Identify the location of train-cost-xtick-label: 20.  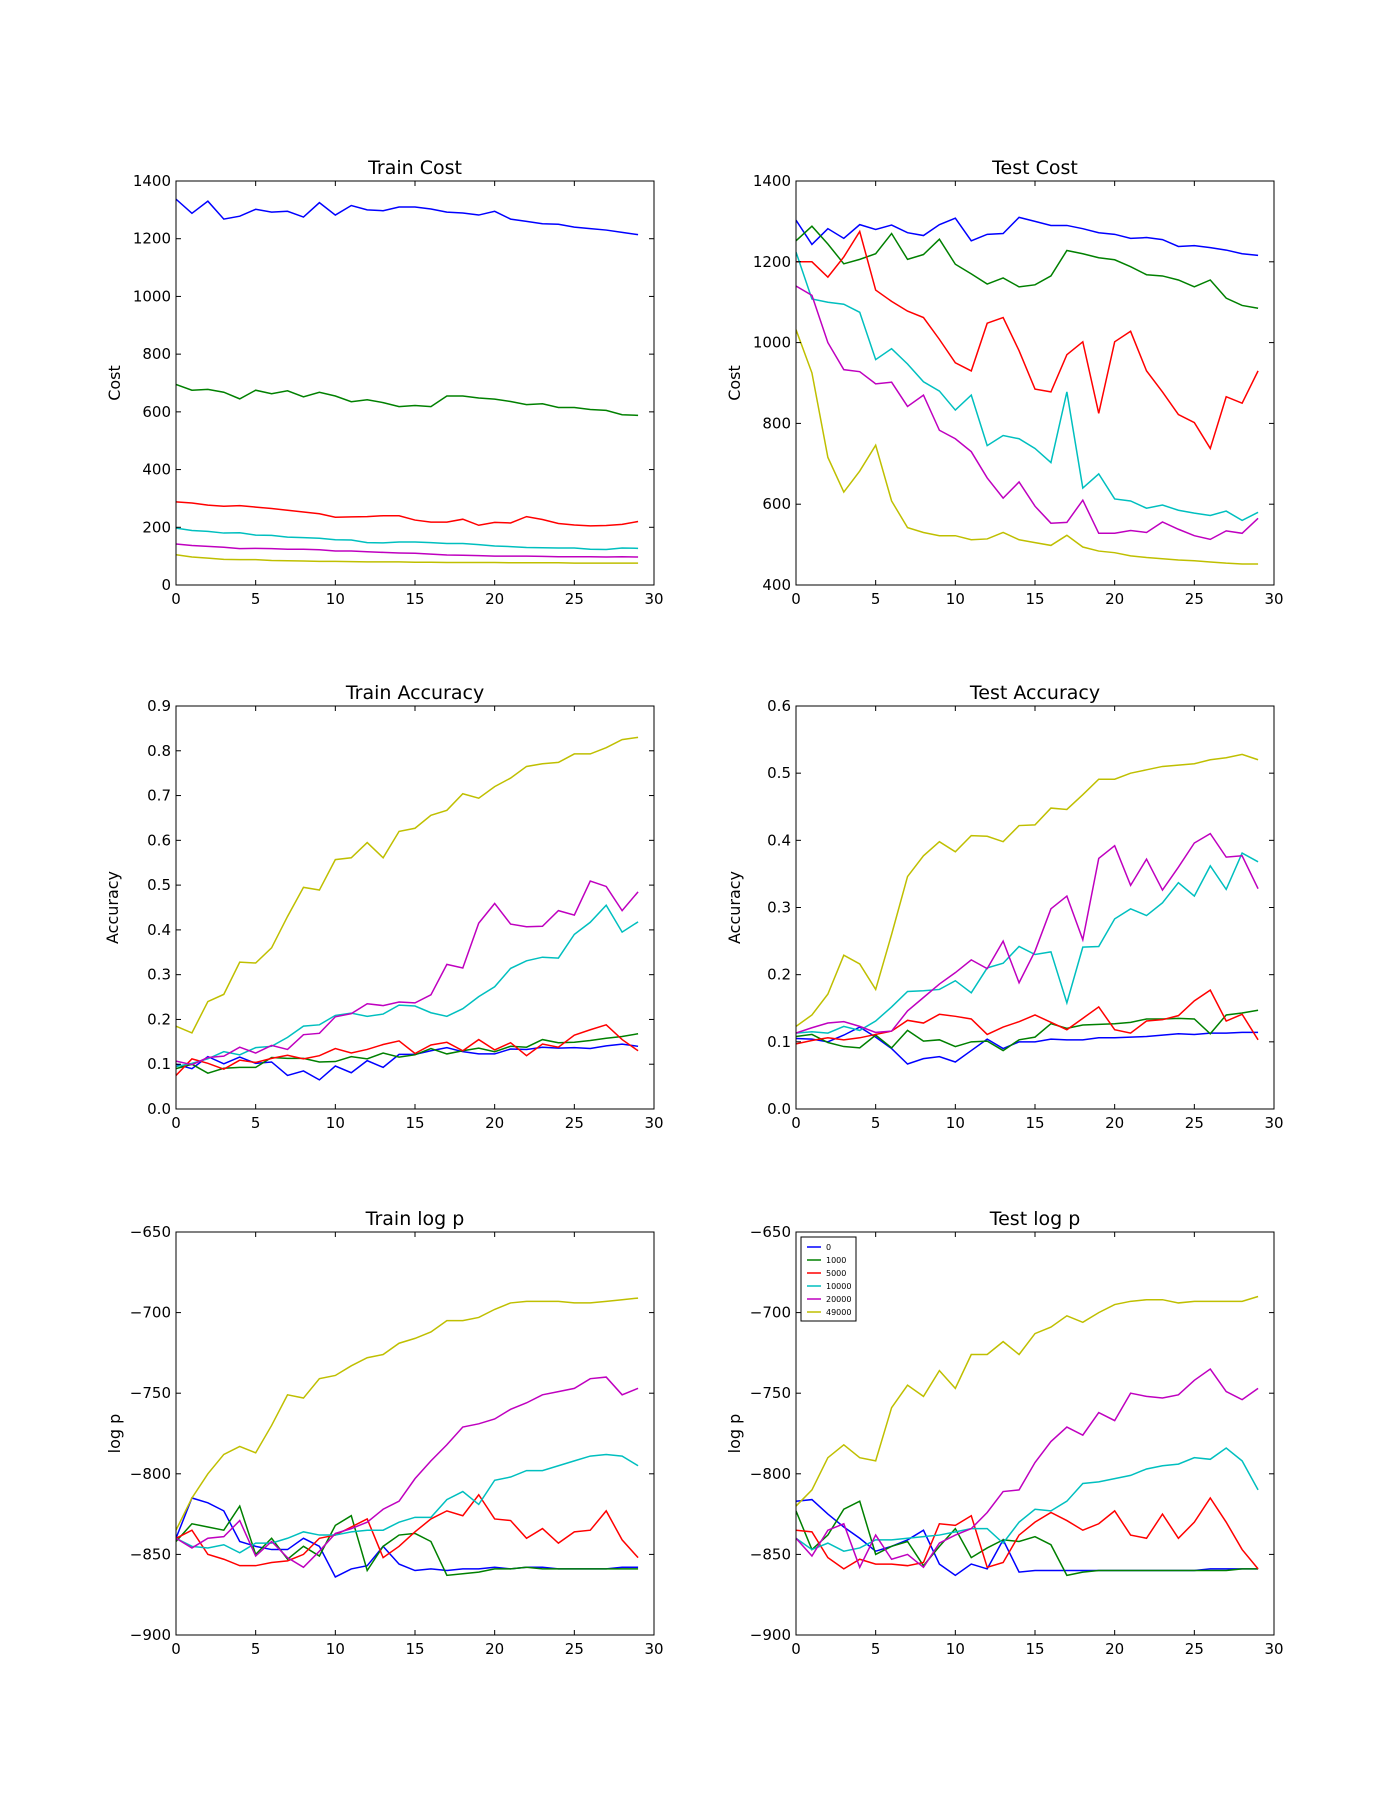
(494, 599).